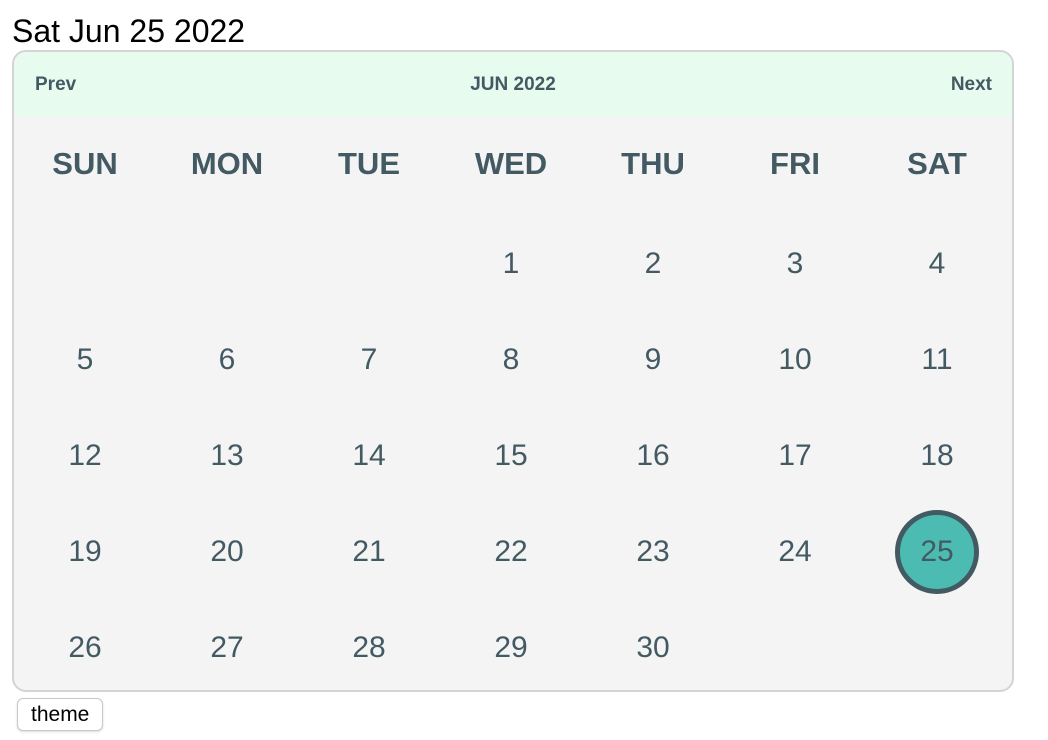 This screenshot has height=740, width=1048. I want to click on day-number: 30, so click(653, 647).